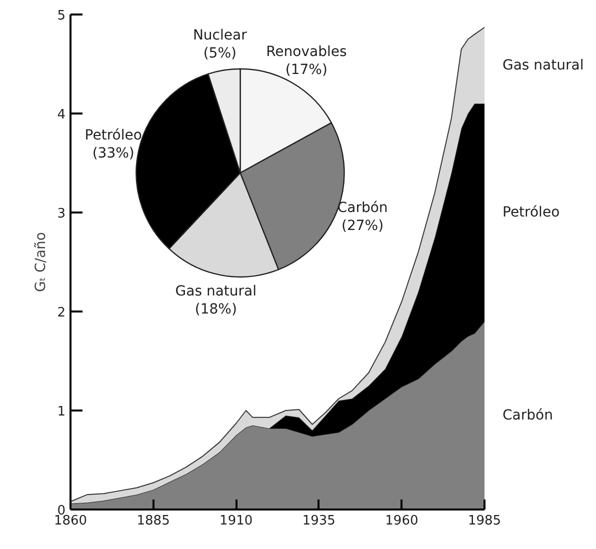  What do you see at coordinates (220, 36) in the screenshot?
I see `slice-label: Nuclear` at bounding box center [220, 36].